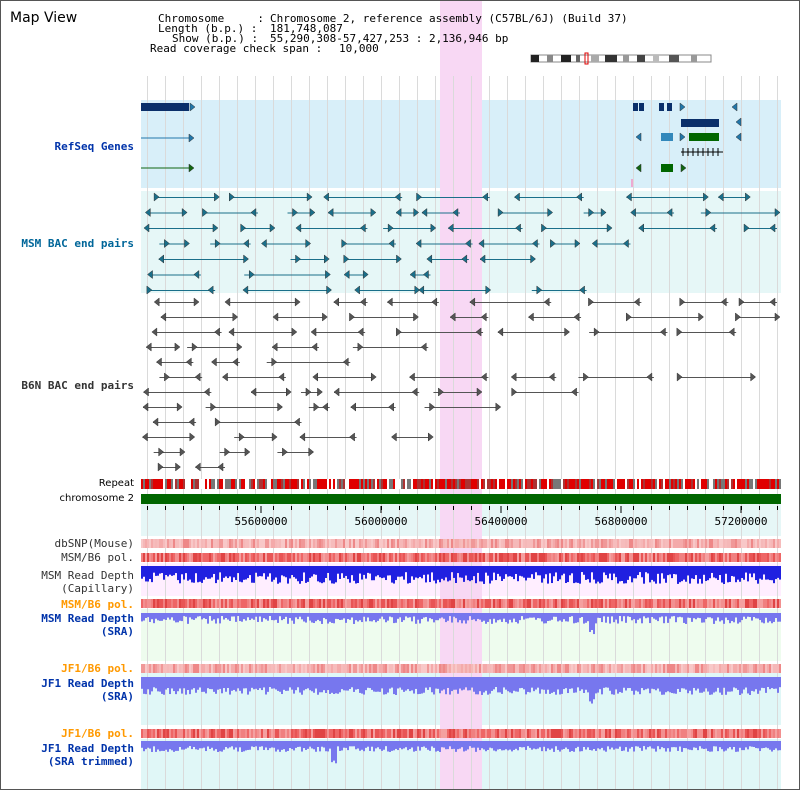 The height and width of the screenshot is (790, 800). What do you see at coordinates (165, 107) in the screenshot?
I see `gene-block` at bounding box center [165, 107].